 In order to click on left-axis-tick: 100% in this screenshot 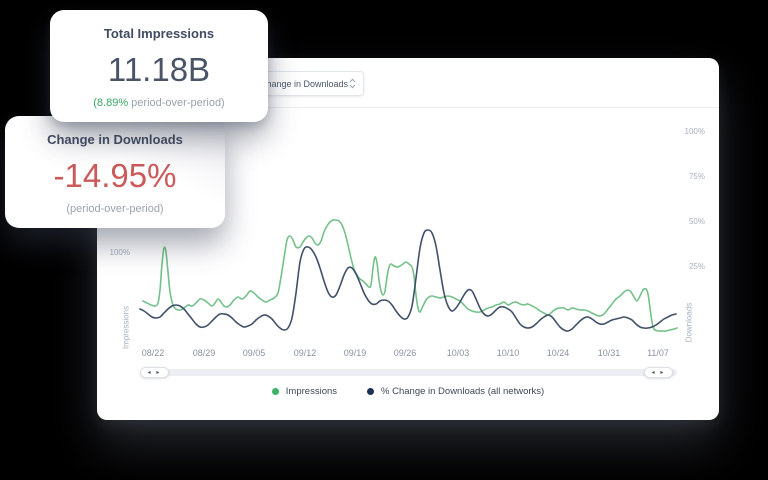, I will do `click(119, 252)`.